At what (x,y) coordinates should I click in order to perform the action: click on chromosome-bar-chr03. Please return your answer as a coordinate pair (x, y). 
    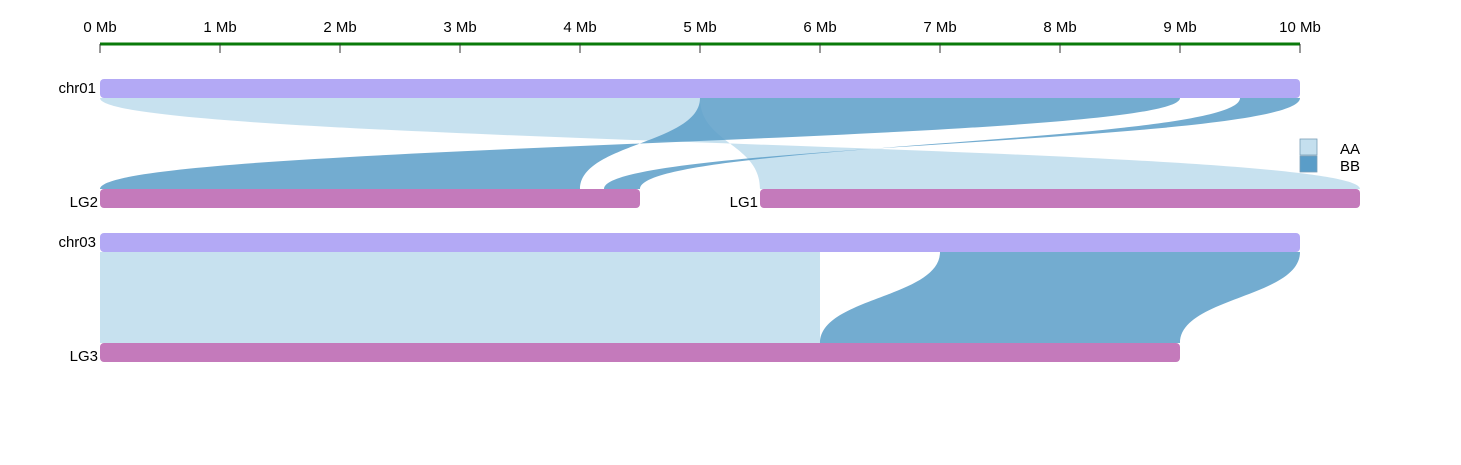
    Looking at the image, I should click on (700, 242).